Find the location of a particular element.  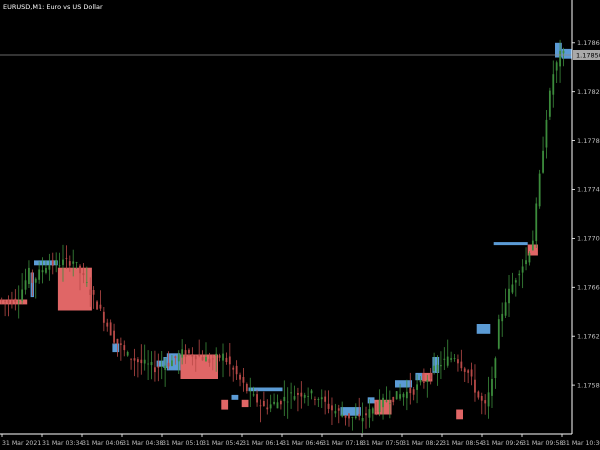

time-tick-label: 31 Mar 08:54 is located at coordinates (462, 443).